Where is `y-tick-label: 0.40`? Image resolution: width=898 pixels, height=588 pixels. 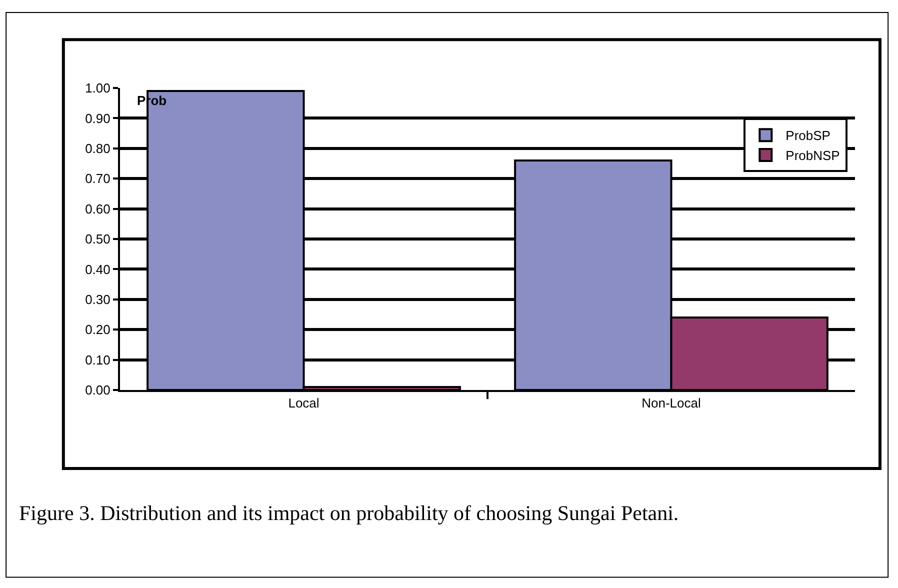 y-tick-label: 0.40 is located at coordinates (97, 269).